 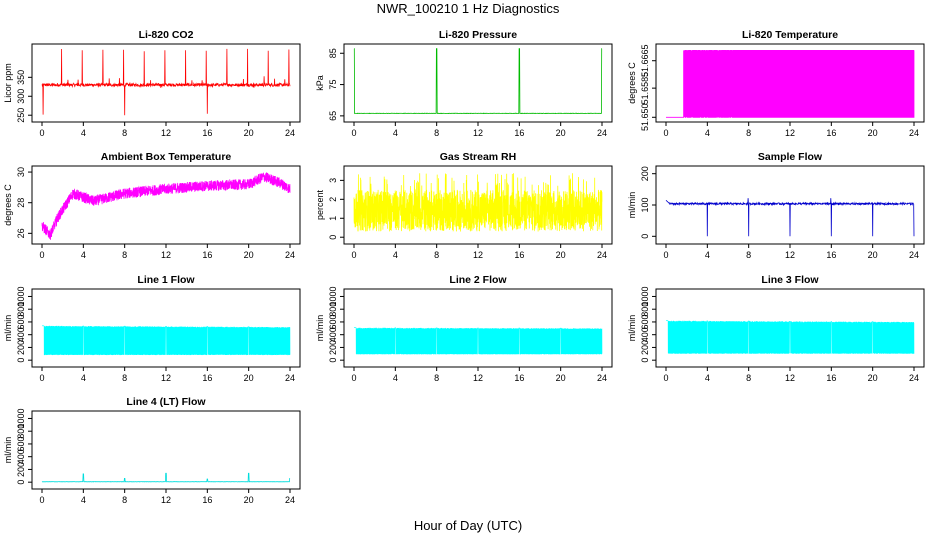 I want to click on panel-5: Sample Flow ml/min 0 4 8 12 16 20 24 0 100 200, so click(x=776, y=205).